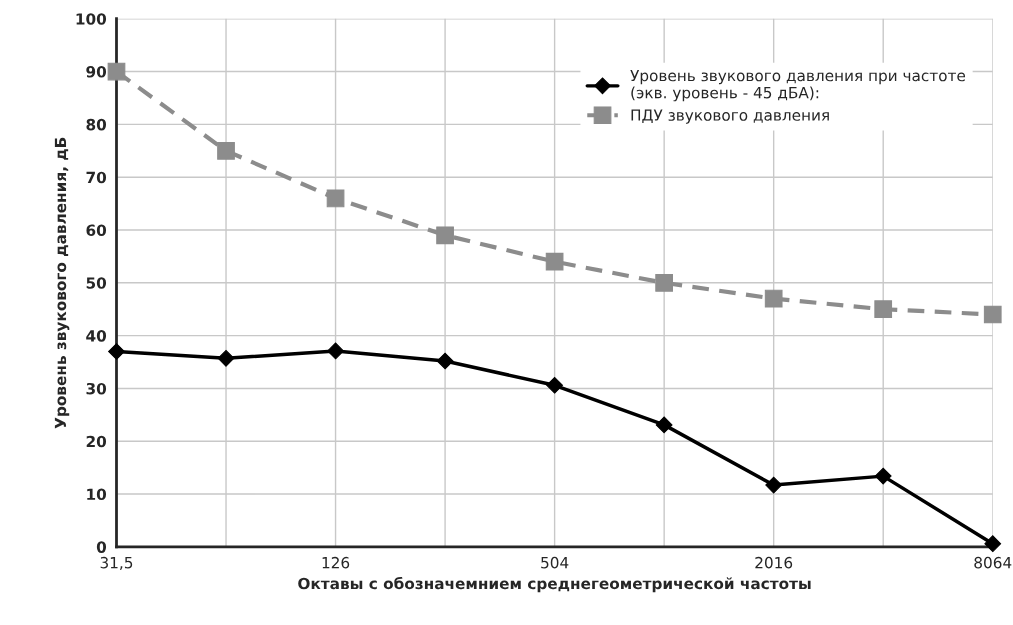 This screenshot has height=625, width=1013. What do you see at coordinates (993, 562) in the screenshot?
I see `x-tick-label: 8064` at bounding box center [993, 562].